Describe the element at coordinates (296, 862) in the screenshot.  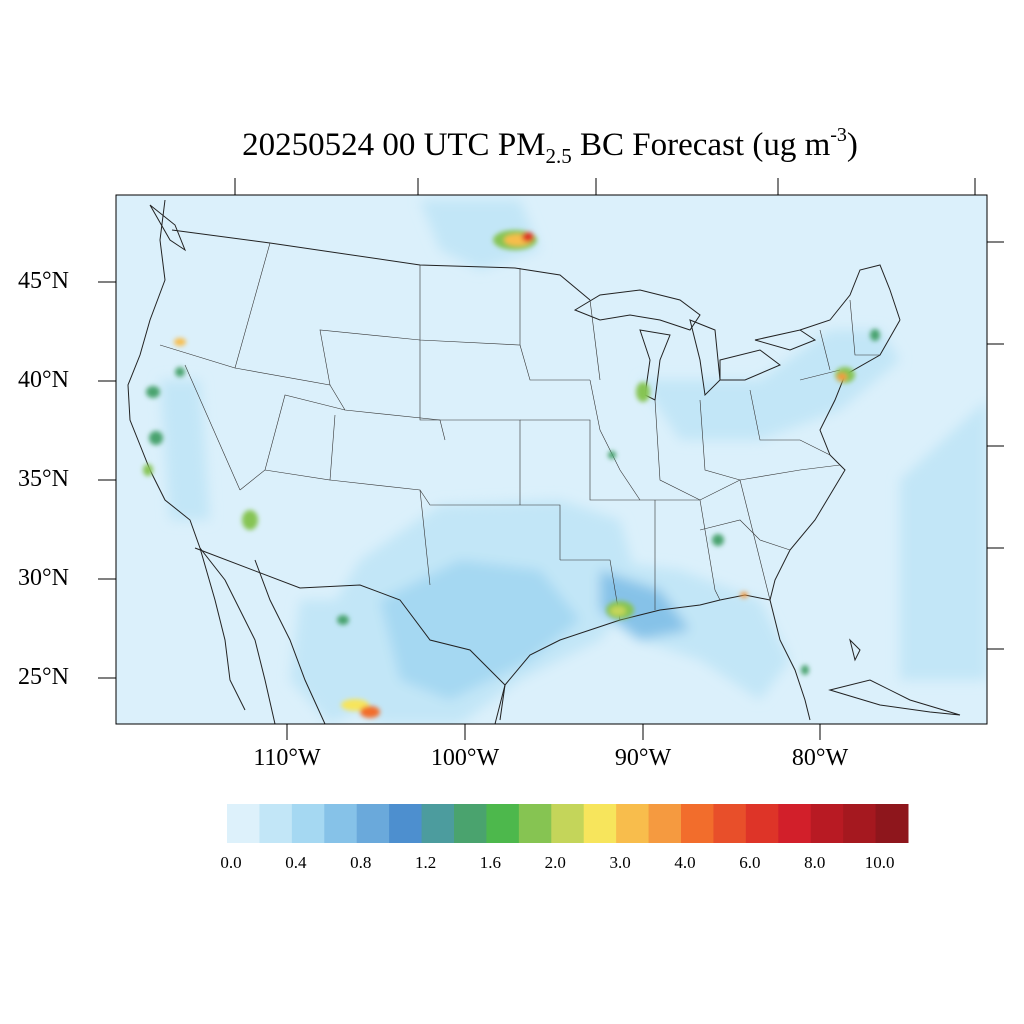
I see `colorbar-tick-label: 0.4` at that location.